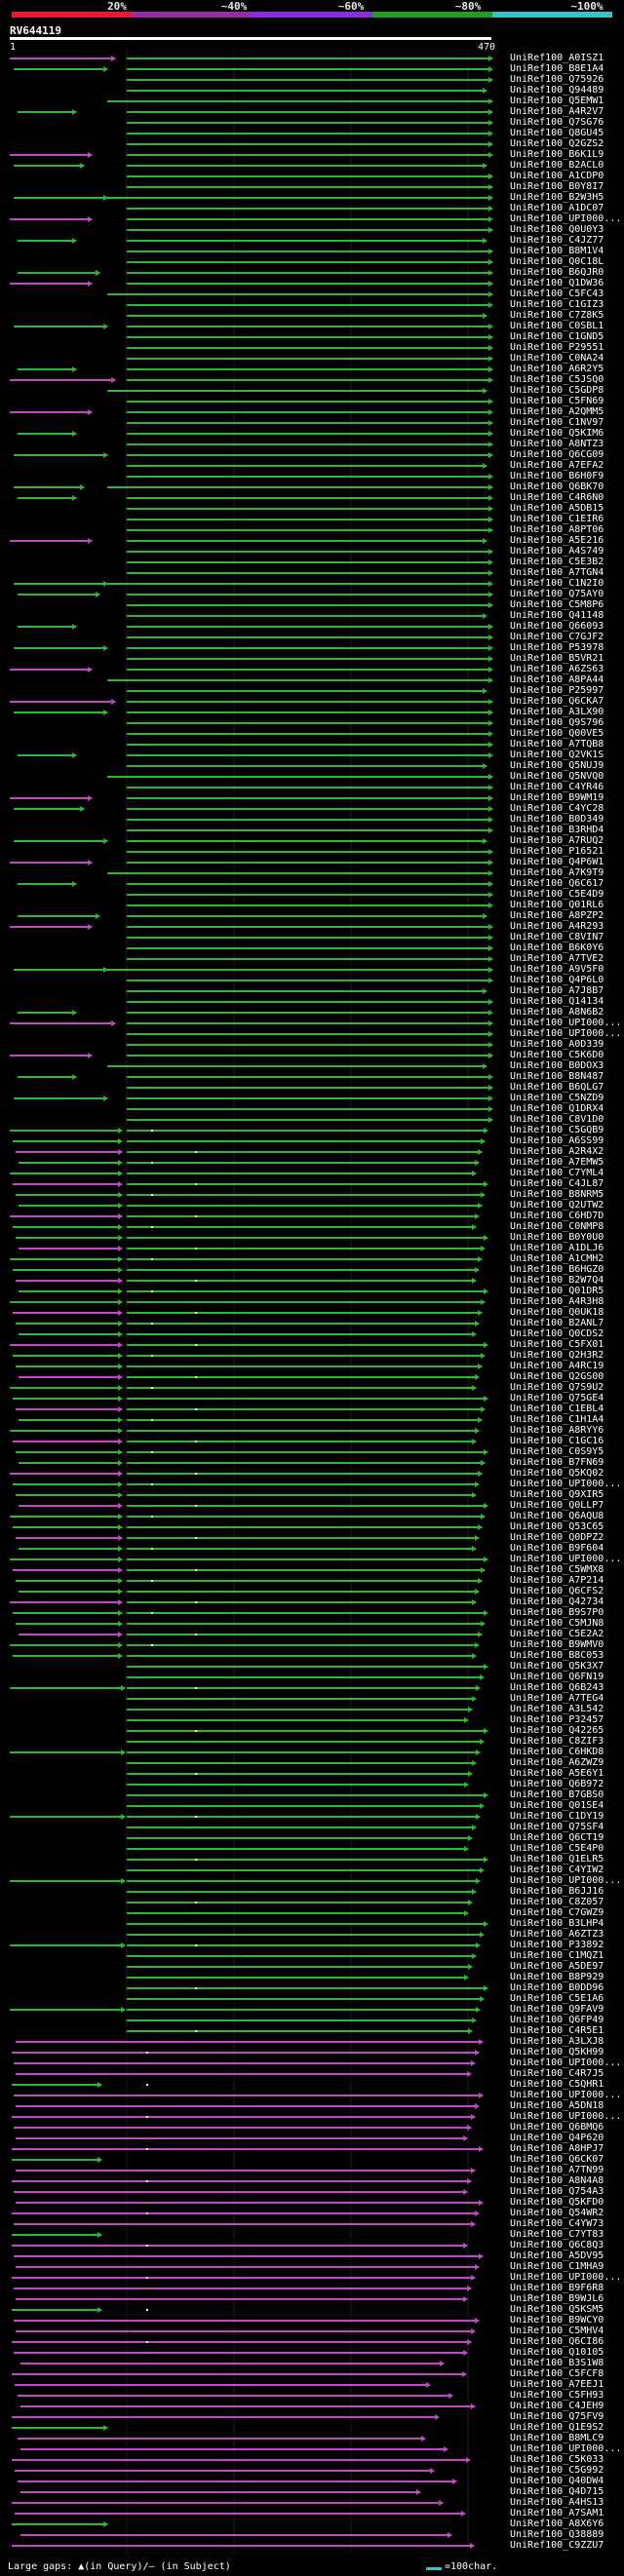  Describe the element at coordinates (557, 2180) in the screenshot. I see `hit-label: UniRef100_A8N4A8` at that location.